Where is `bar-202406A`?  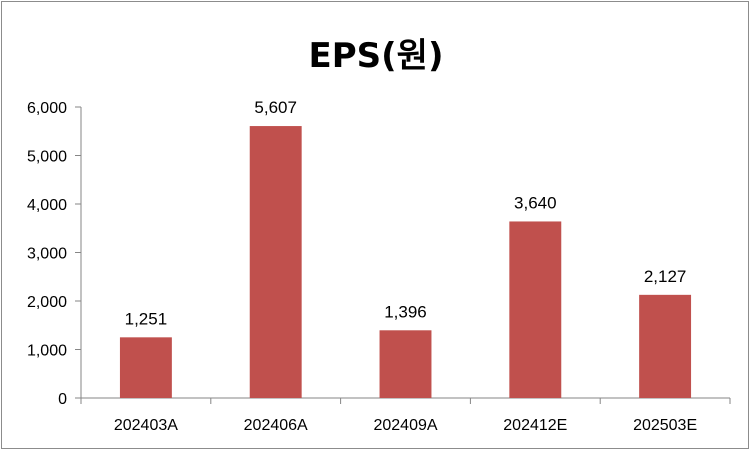 bar-202406A is located at coordinates (275, 262).